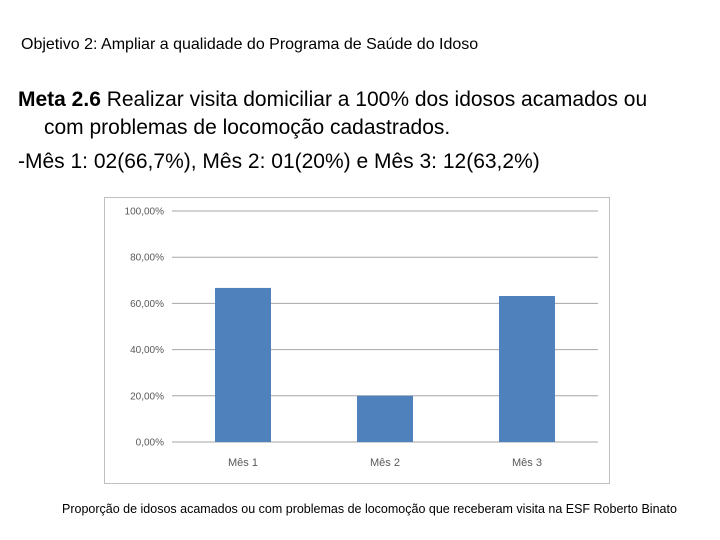 The image size is (720, 540). I want to click on y-tick-label: 60,00%, so click(147, 304).